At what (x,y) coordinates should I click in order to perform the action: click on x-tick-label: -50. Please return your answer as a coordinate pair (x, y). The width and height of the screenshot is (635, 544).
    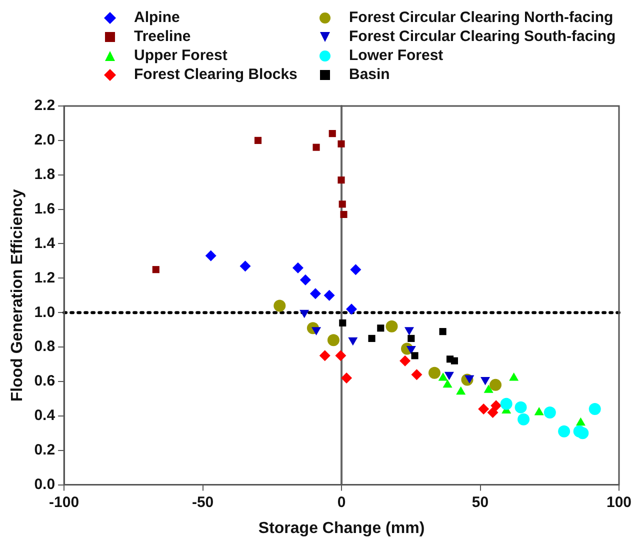
    Looking at the image, I should click on (203, 502).